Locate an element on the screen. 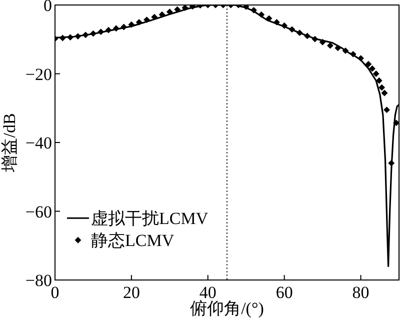 The height and width of the screenshot is (322, 400). x-tick-label: 60 is located at coordinates (284, 292).